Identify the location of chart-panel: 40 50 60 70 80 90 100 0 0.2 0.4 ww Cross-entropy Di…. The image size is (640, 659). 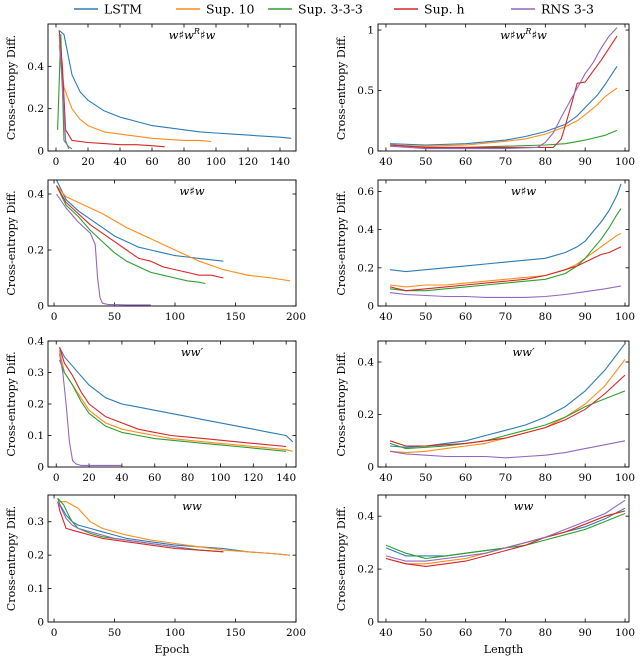
(485, 575).